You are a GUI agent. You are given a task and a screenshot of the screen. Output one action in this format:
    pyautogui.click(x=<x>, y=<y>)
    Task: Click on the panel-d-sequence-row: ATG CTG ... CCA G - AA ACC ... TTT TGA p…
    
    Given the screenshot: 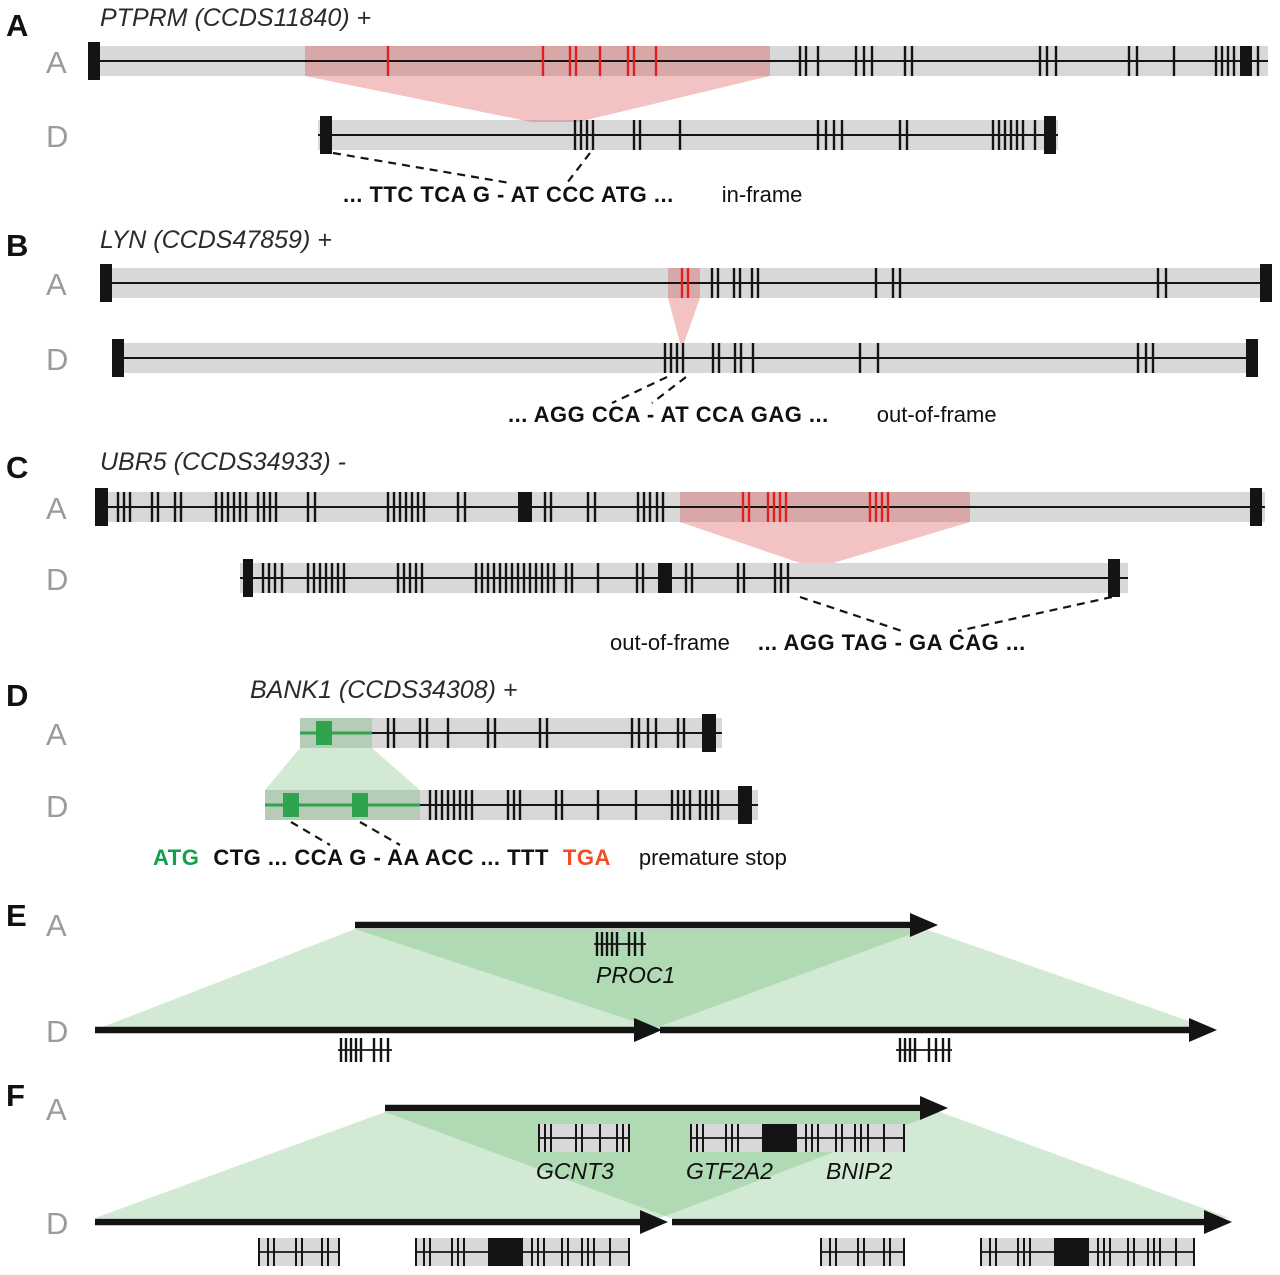 What is the action you would take?
    pyautogui.click(x=470, y=858)
    